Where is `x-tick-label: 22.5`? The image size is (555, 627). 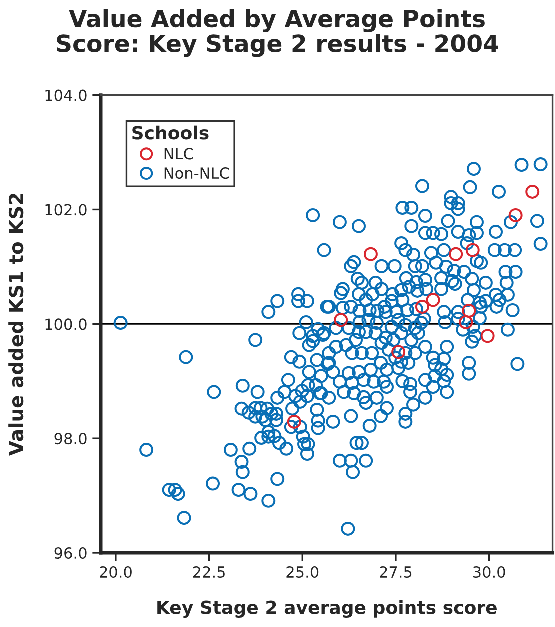 x-tick-label: 22.5 is located at coordinates (209, 572).